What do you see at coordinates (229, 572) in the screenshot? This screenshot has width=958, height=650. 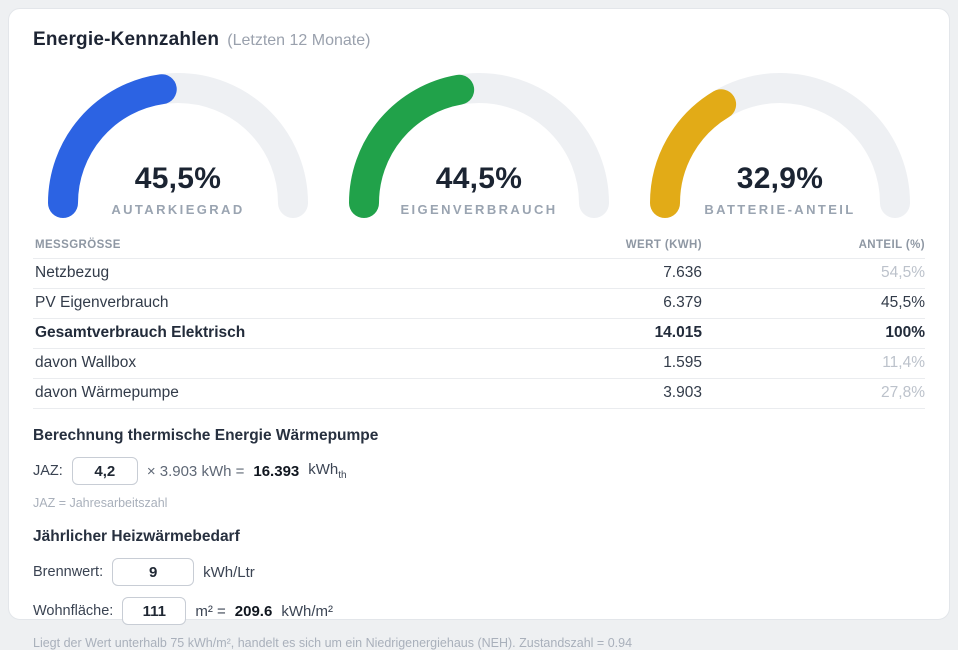 I see `brennwert-unit: kWh/Ltr` at bounding box center [229, 572].